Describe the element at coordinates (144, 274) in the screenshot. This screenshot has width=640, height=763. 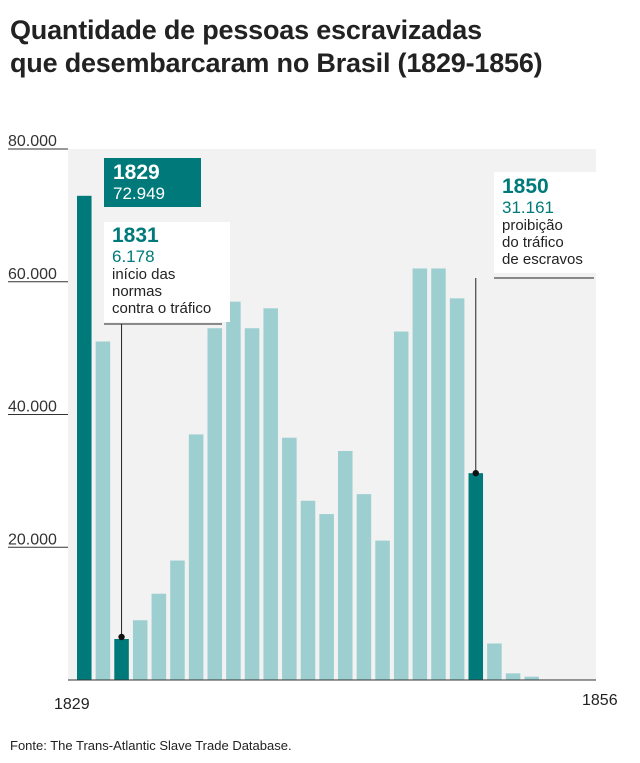
I see `annotation-note-line: início das` at that location.